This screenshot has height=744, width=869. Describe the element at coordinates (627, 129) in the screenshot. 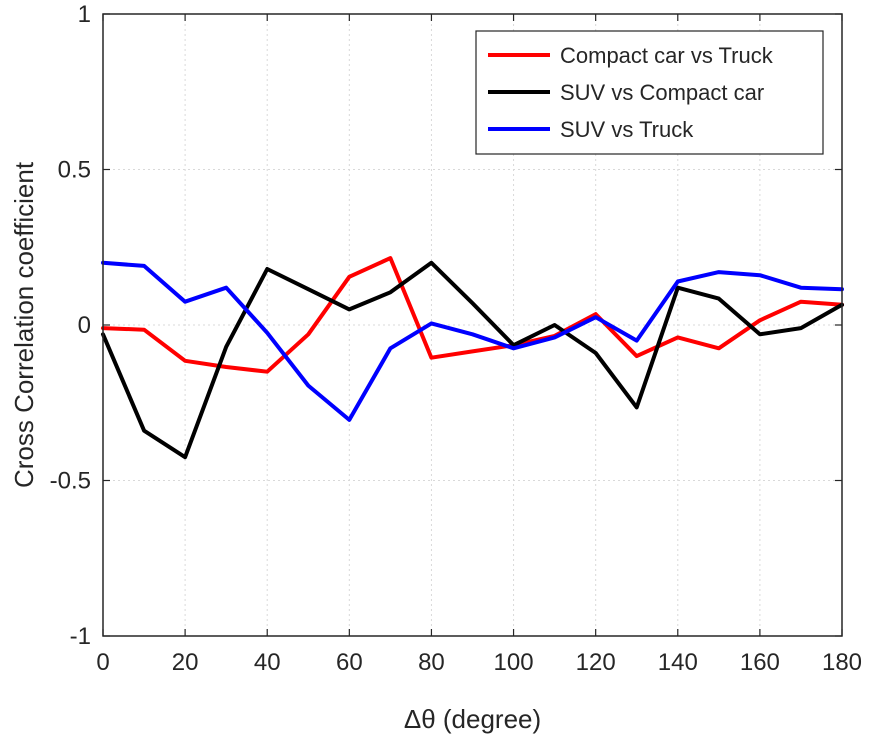

I see `legend-label: SUV vs Truck` at that location.